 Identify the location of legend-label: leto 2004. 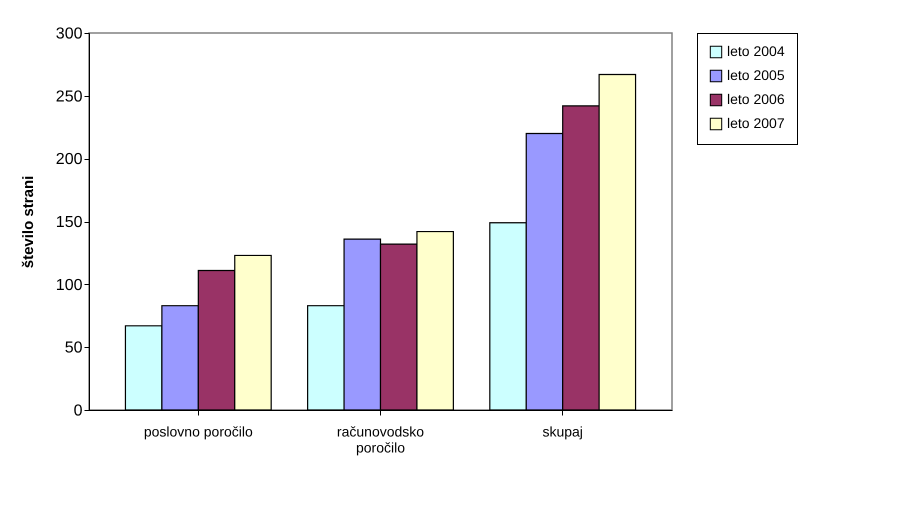
(756, 51).